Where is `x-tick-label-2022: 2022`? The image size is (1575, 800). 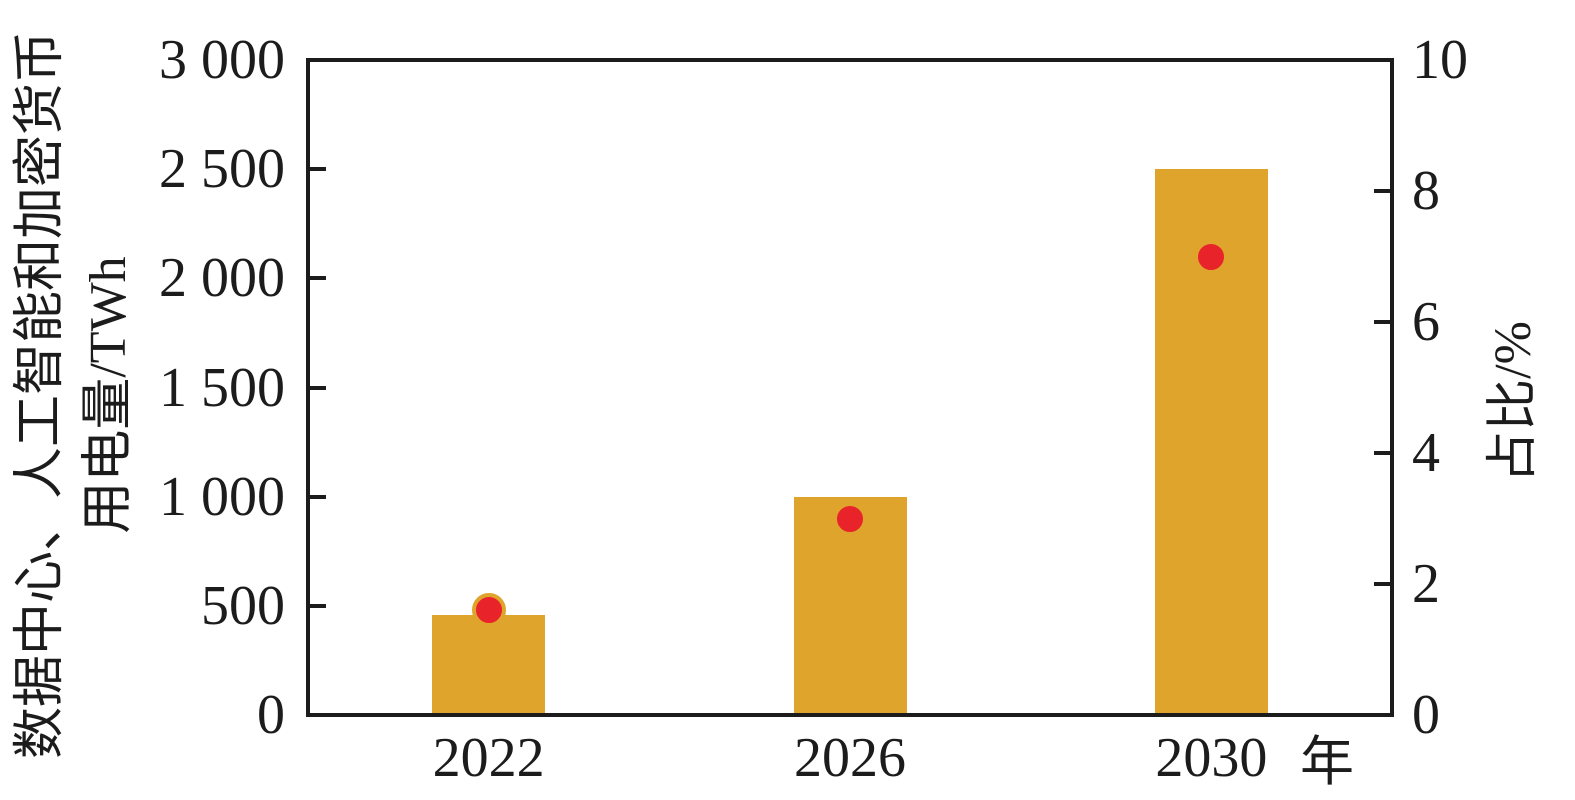
x-tick-label-2022: 2022 is located at coordinates (488, 758).